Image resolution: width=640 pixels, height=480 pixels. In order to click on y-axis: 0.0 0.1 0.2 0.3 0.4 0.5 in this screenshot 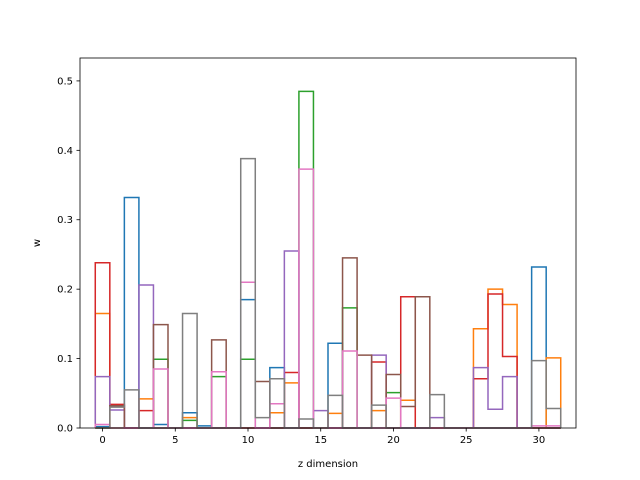, I will do `click(68, 255)`.